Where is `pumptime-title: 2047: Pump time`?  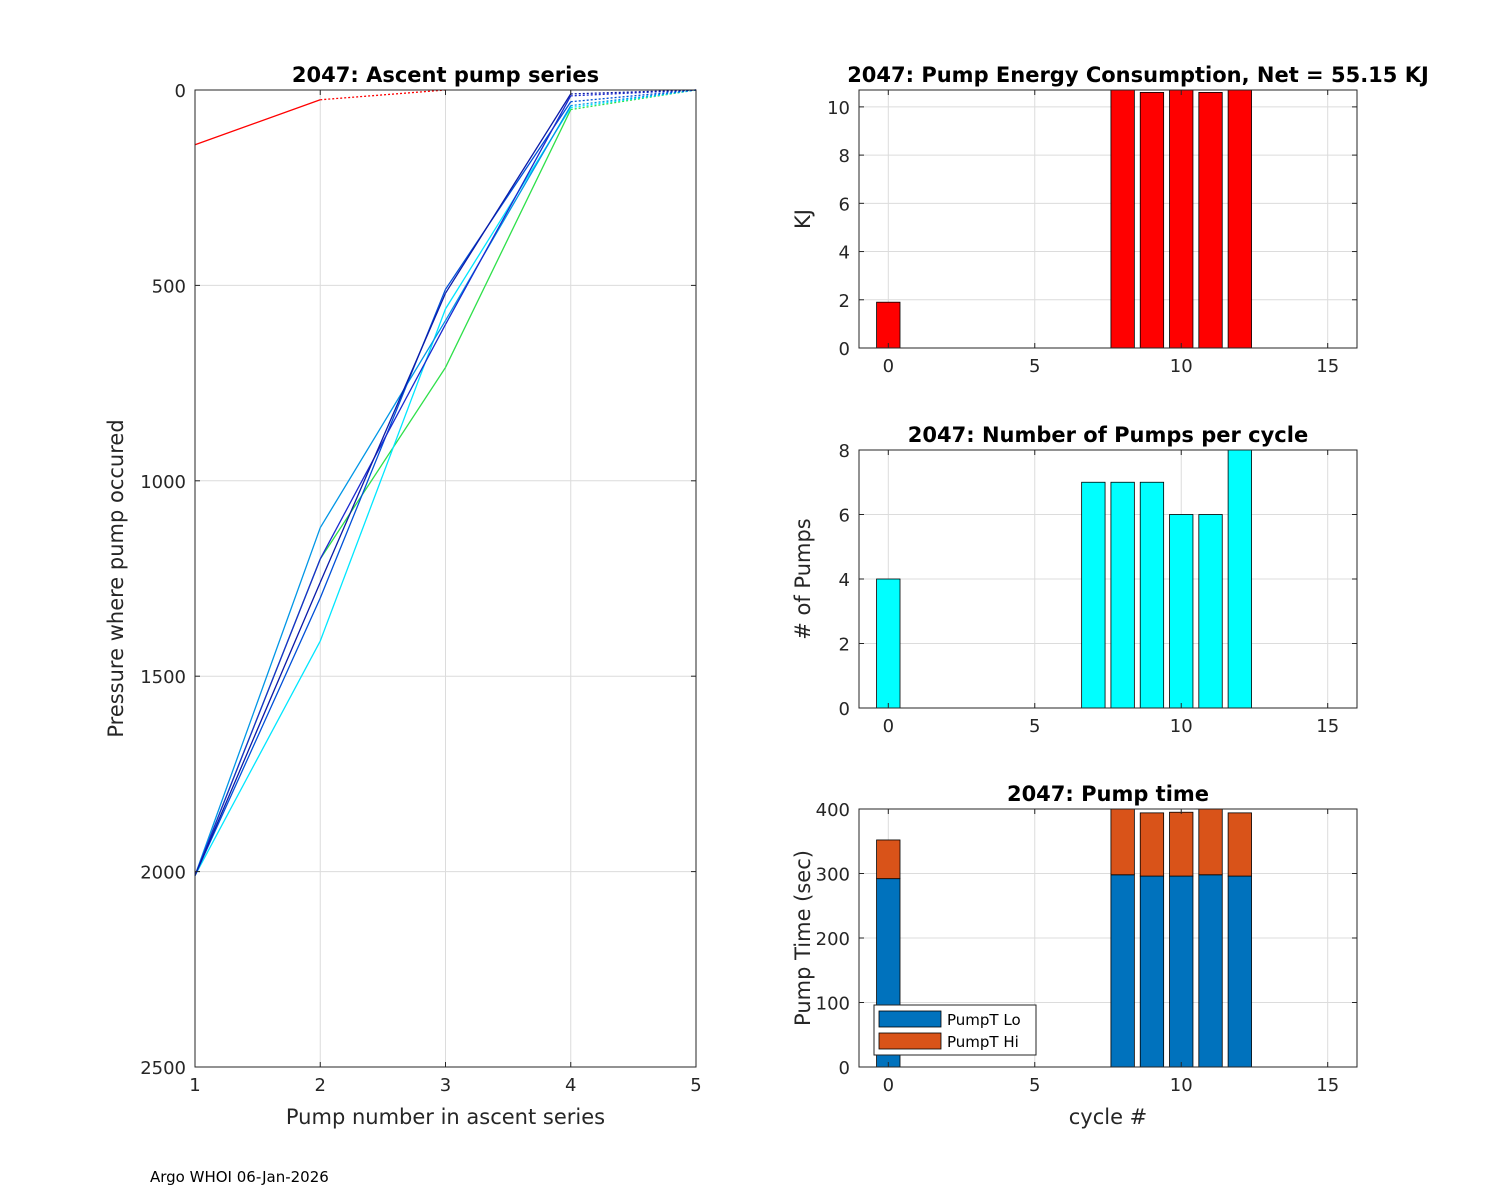
pumptime-title: 2047: Pump time is located at coordinates (1108, 794).